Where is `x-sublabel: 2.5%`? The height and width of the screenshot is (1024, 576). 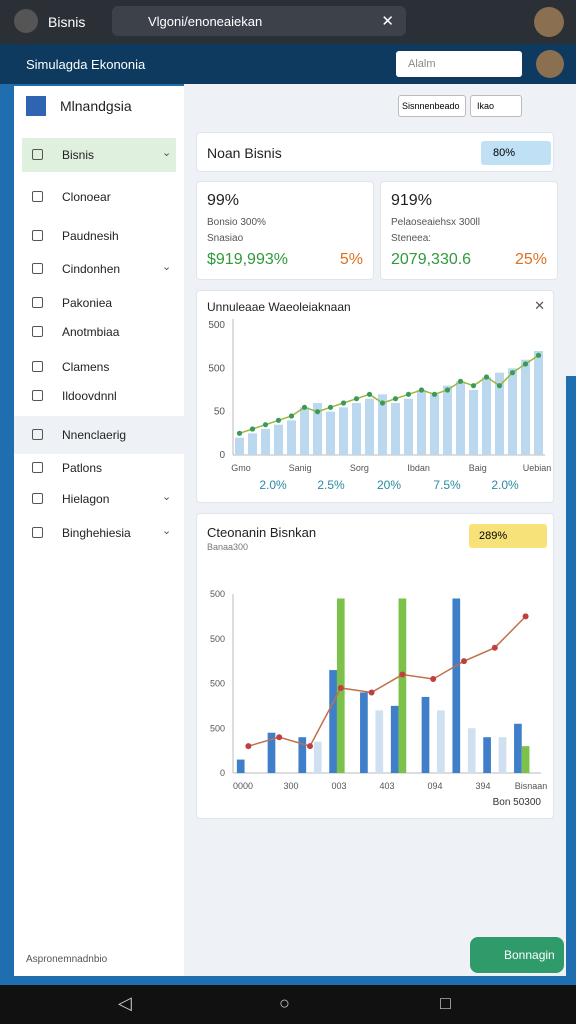
x-sublabel: 2.5% is located at coordinates (331, 485).